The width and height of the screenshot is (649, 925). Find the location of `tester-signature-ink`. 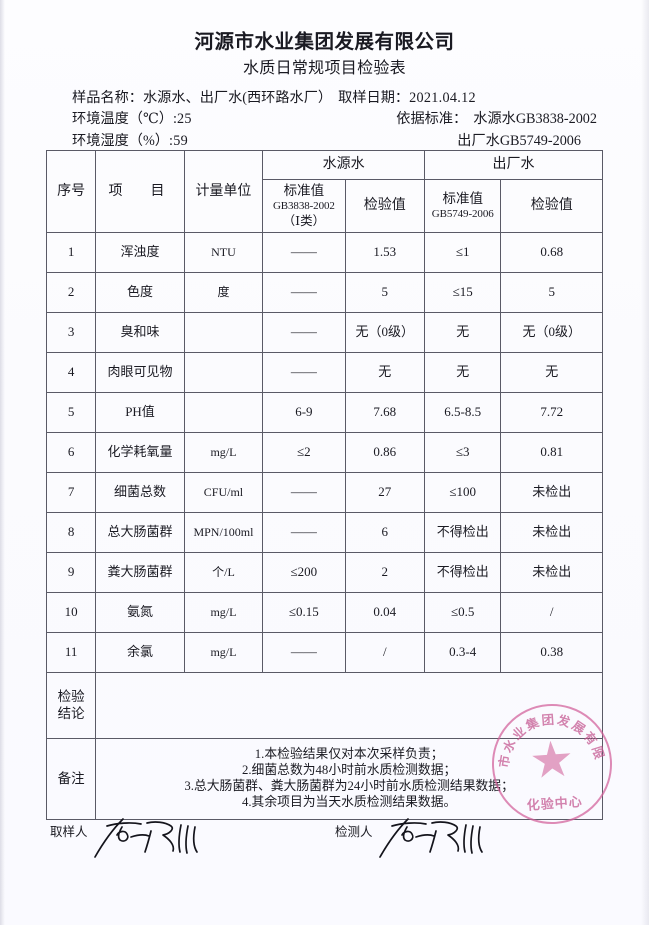

tester-signature-ink is located at coordinates (430, 838).